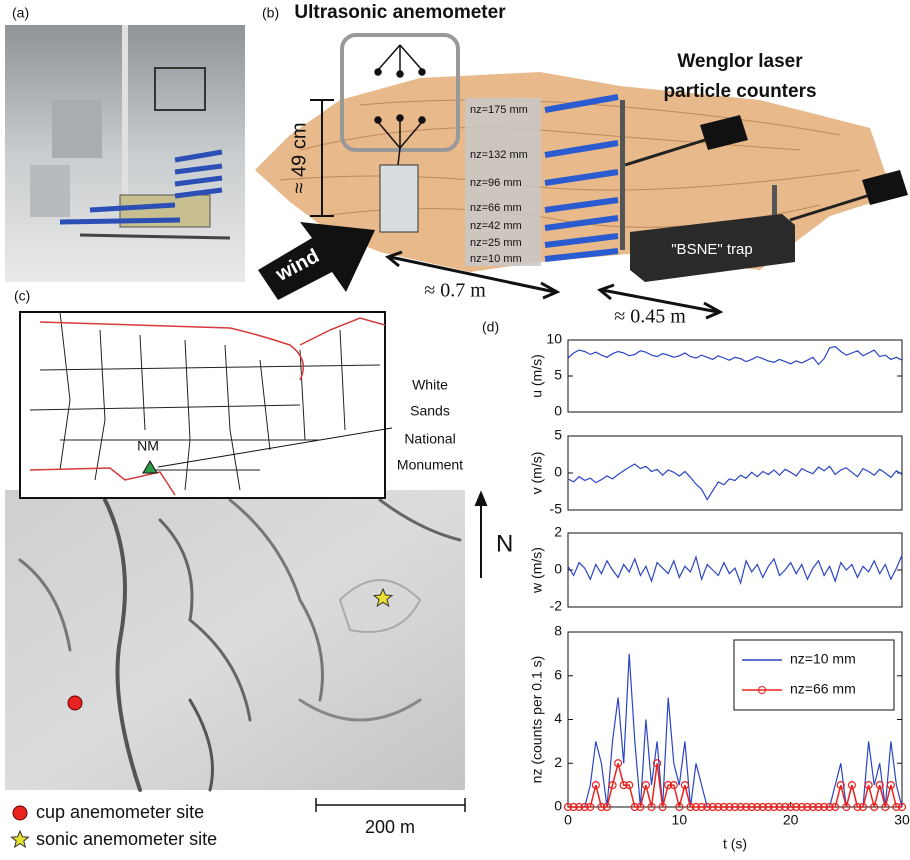  I want to click on state-borders, so click(205, 401).